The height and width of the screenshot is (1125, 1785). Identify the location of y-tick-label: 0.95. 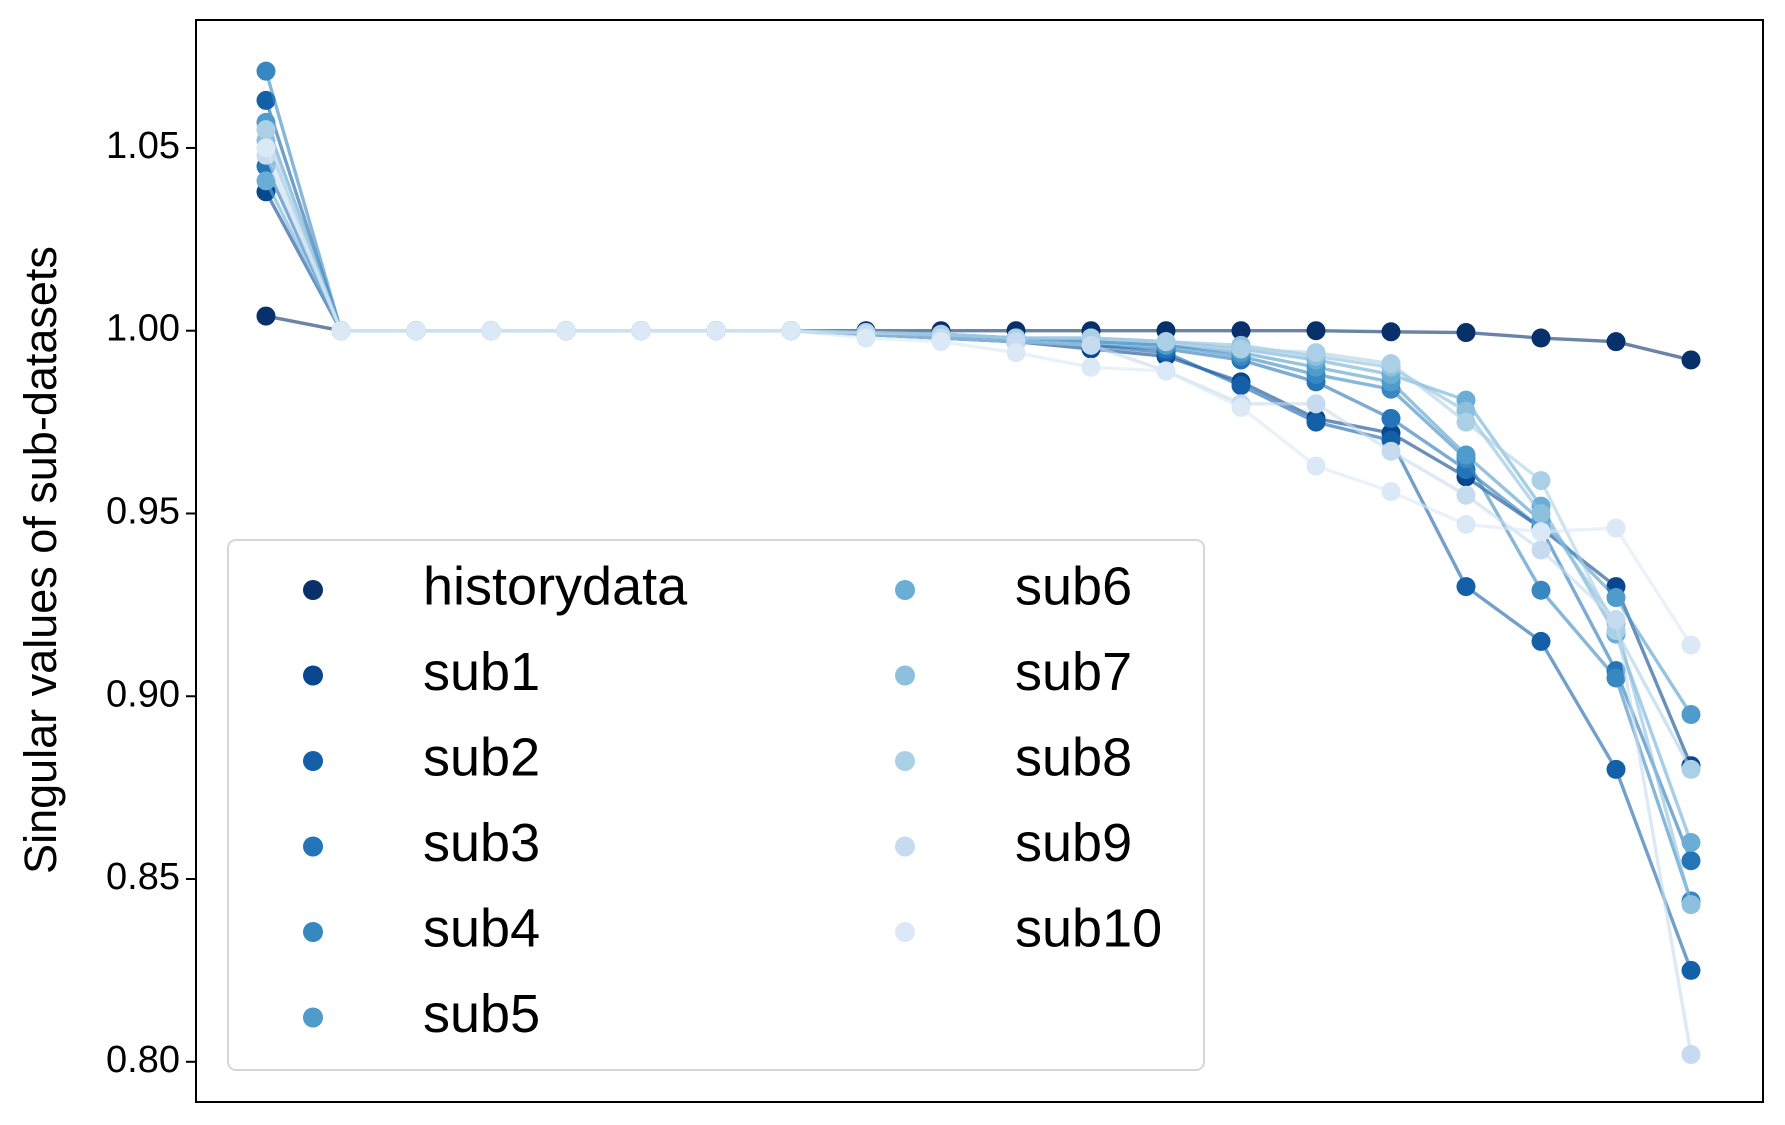
(143, 512).